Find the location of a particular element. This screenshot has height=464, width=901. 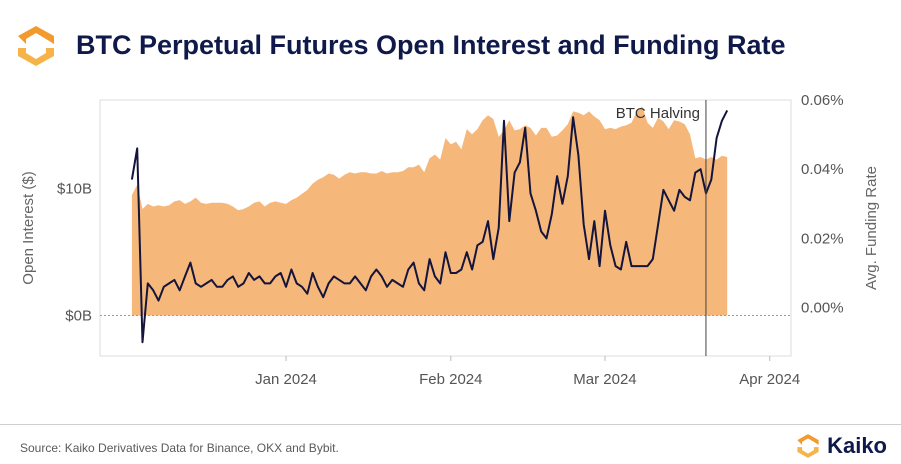

right-tick-label: 0.04% is located at coordinates (822, 169).